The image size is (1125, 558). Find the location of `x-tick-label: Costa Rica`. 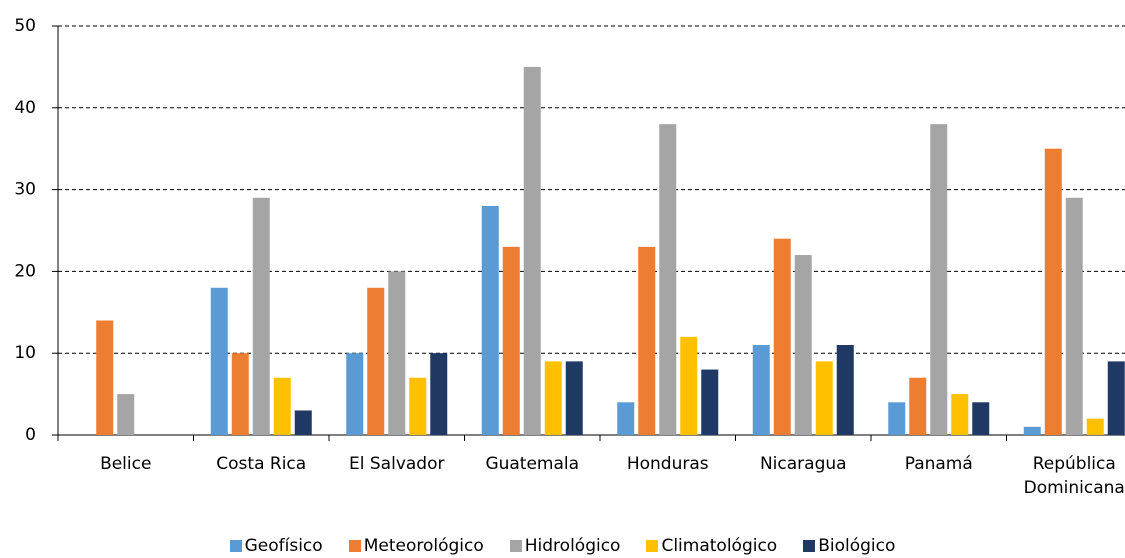

x-tick-label: Costa Rica is located at coordinates (261, 464).